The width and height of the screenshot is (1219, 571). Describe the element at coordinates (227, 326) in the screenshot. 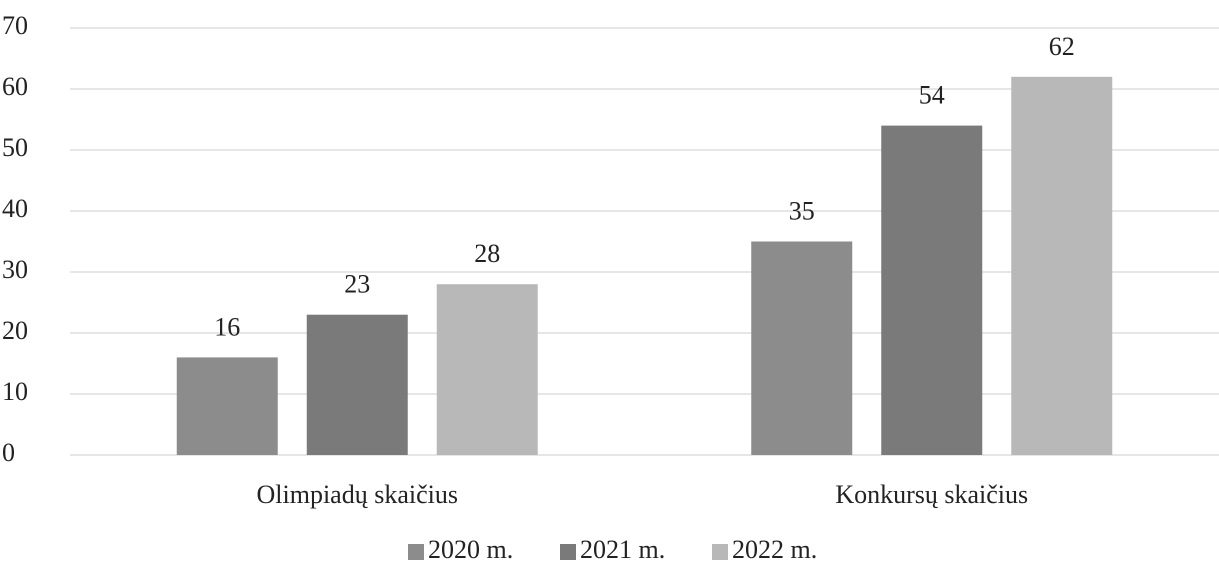

I see `data-label: 16` at that location.